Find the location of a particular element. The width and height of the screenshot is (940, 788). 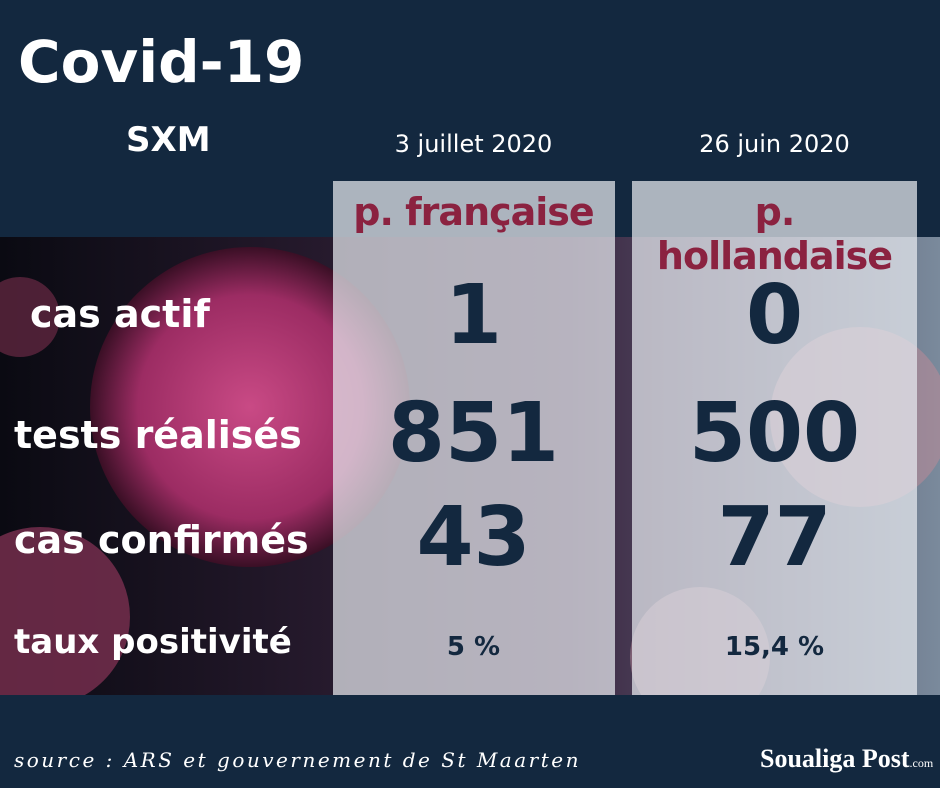

row-label: tests réalisés is located at coordinates (158, 435).